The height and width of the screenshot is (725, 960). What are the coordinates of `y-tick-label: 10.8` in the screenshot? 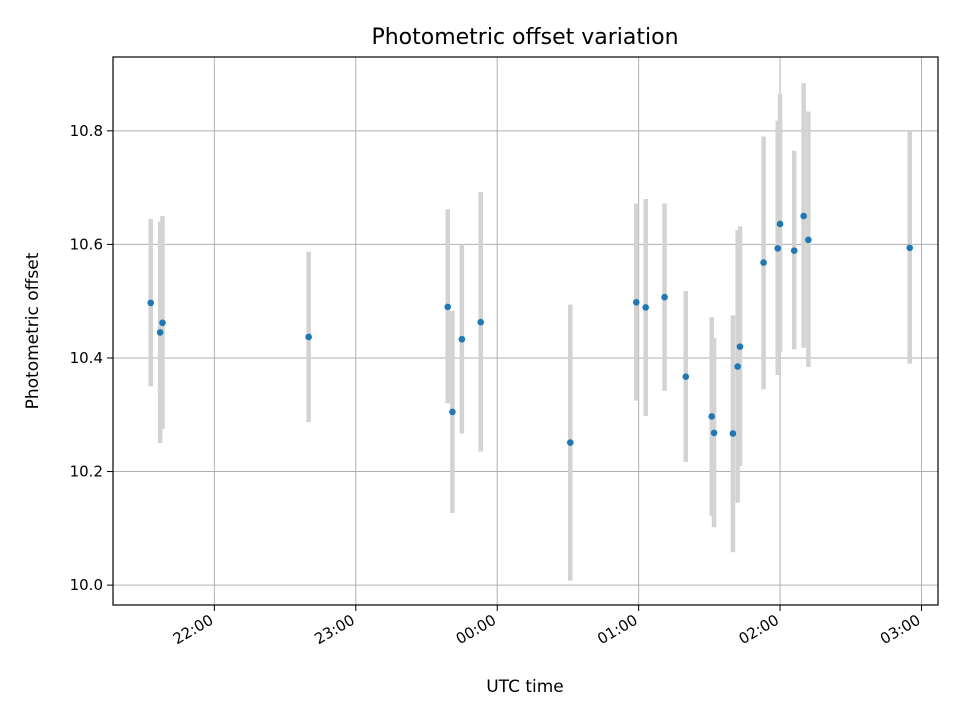 It's located at (86, 131).